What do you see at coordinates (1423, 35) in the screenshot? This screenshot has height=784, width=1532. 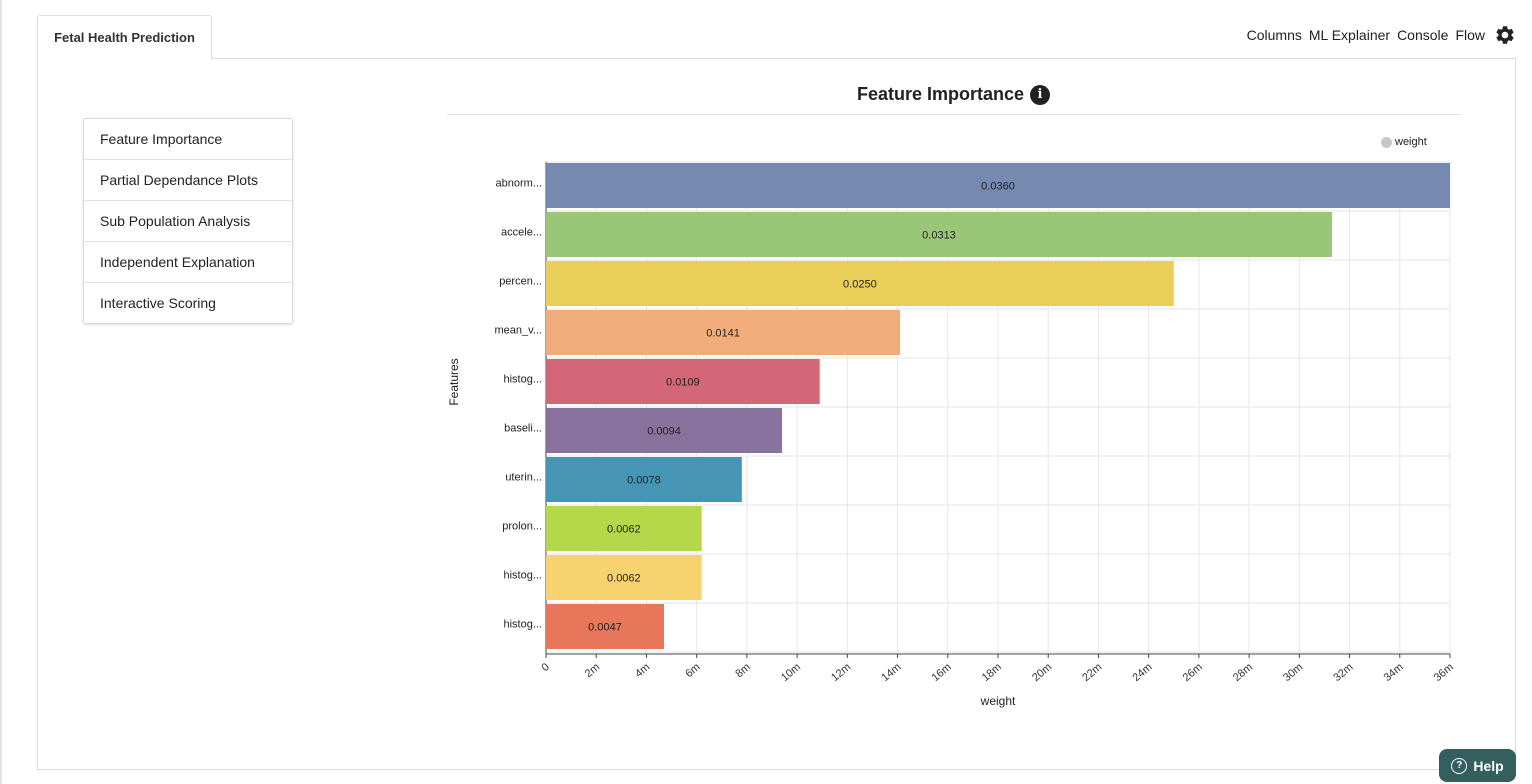 I see `nav-console: Console` at bounding box center [1423, 35].